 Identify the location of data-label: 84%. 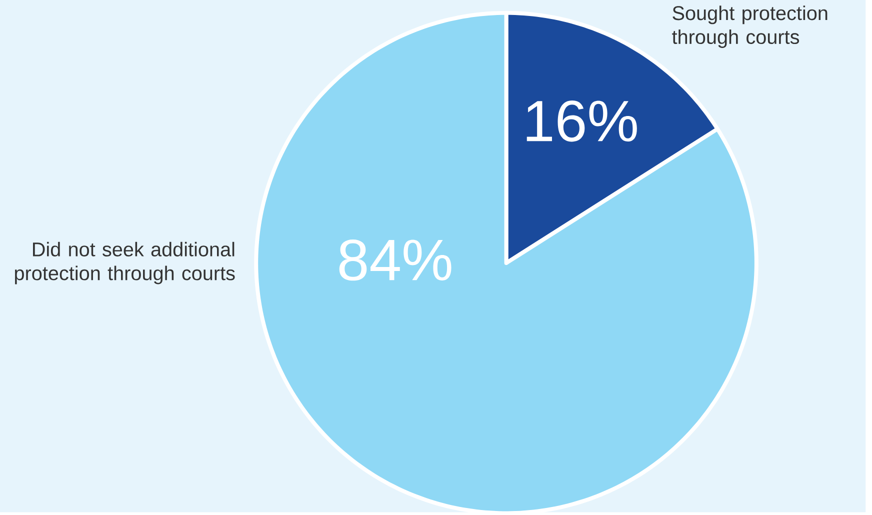
(395, 260).